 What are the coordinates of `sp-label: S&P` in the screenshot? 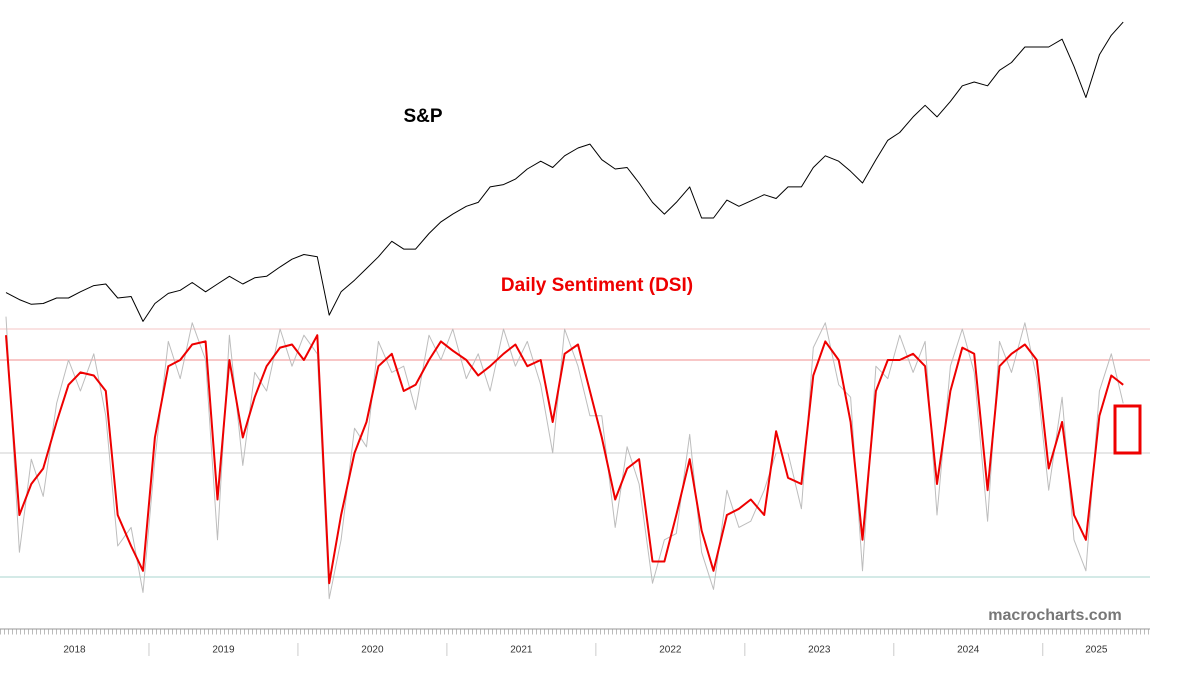 It's located at (422, 116).